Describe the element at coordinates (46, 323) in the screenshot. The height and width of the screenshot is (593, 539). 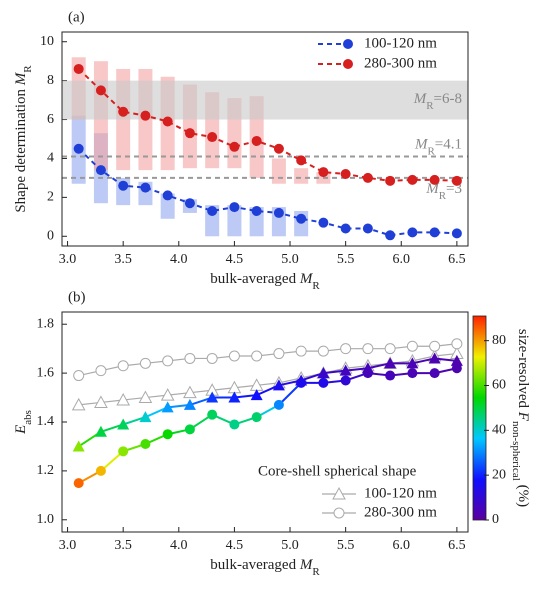
I see `y-tick-label: 1.8` at that location.